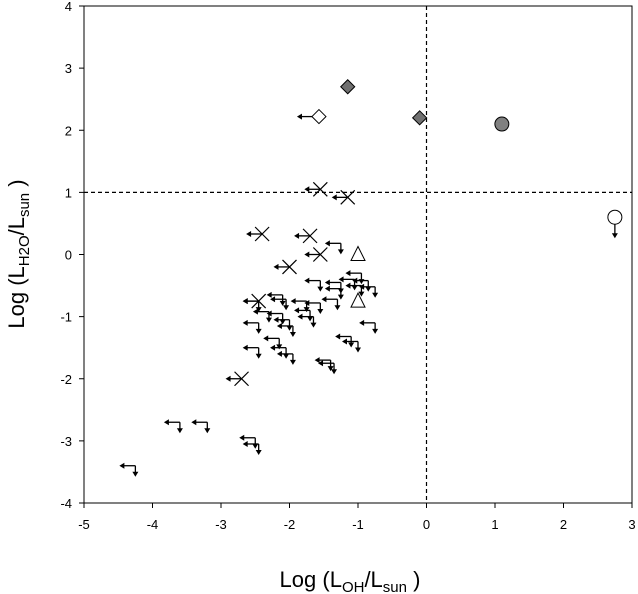  Describe the element at coordinates (426, 524) in the screenshot. I see `x-tick-label: 0` at that location.